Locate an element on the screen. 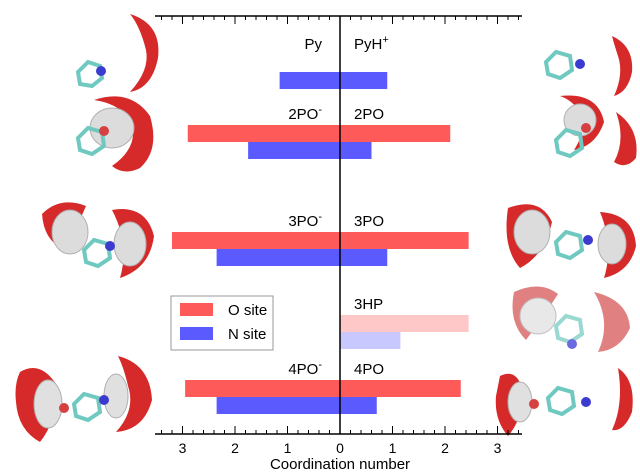  tick-label: 0 is located at coordinates (340, 448).